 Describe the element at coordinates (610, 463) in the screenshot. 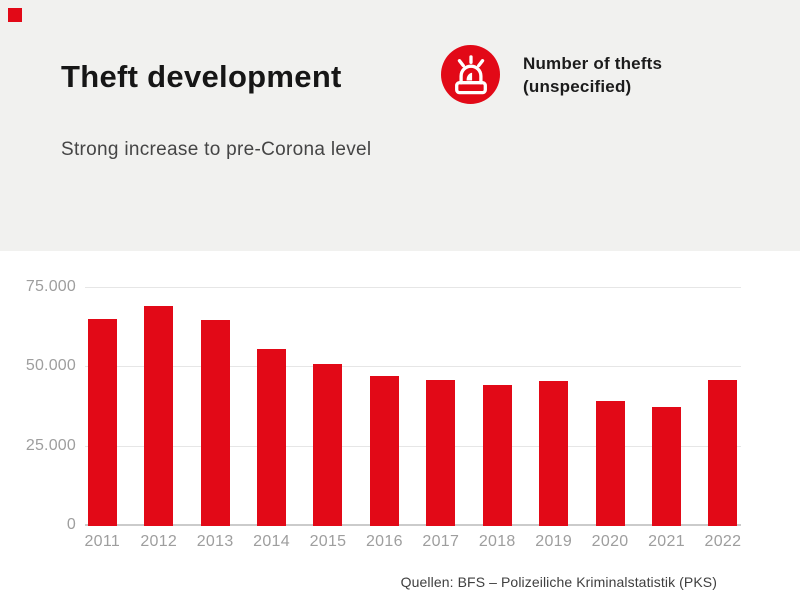

I see `bar-2020` at that location.